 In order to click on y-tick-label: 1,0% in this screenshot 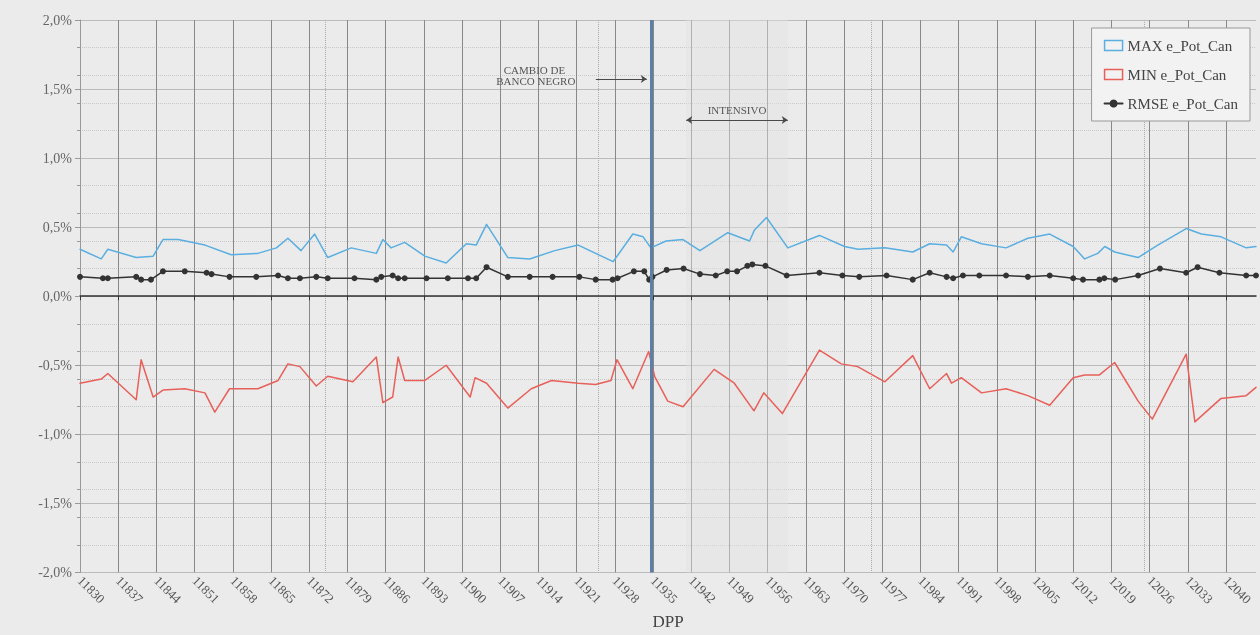, I will do `click(57, 158)`.